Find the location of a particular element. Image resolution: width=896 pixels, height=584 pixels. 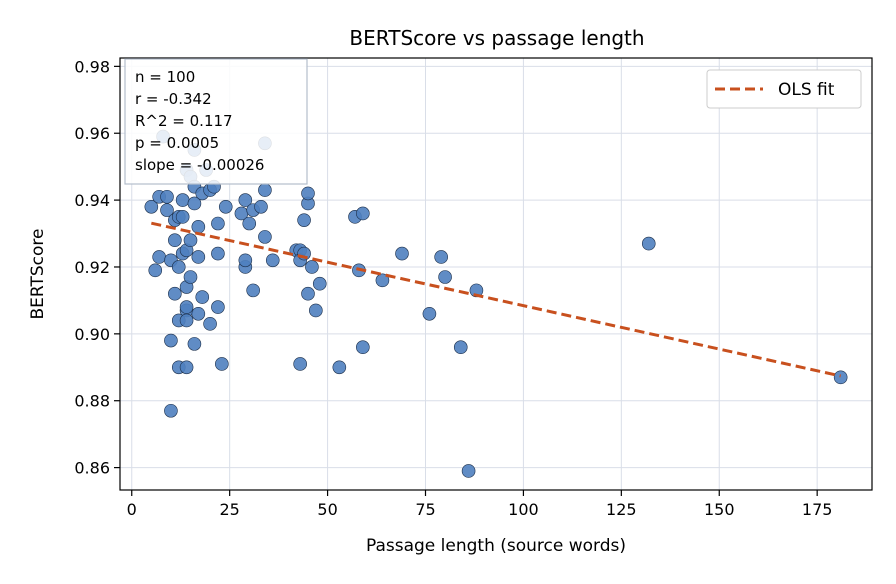

y-tick-label: 0.88 is located at coordinates (92, 401).